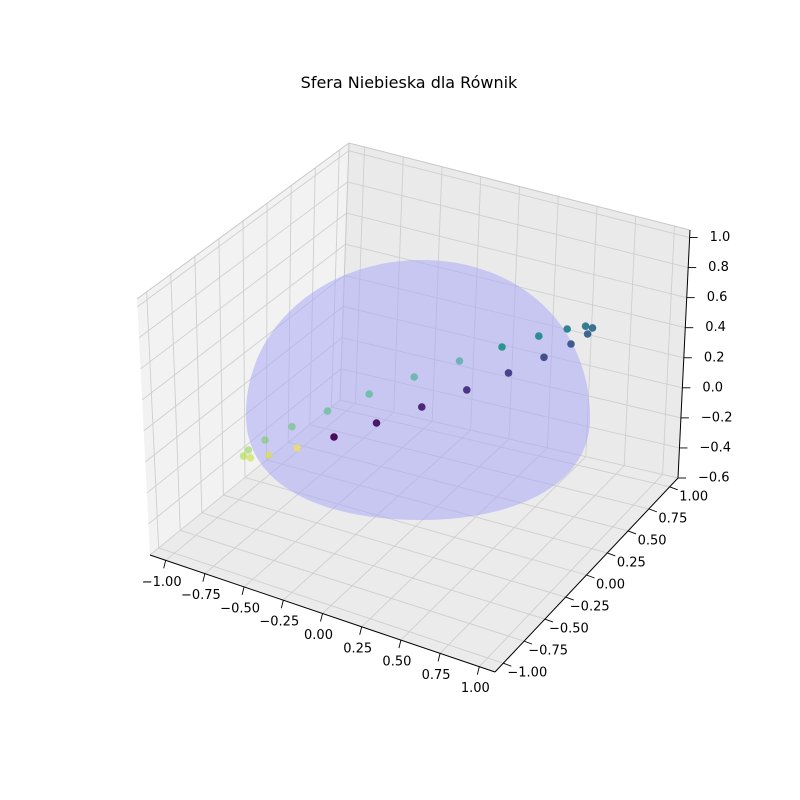  I want to click on z-tick-label: 0.8, so click(718, 267).